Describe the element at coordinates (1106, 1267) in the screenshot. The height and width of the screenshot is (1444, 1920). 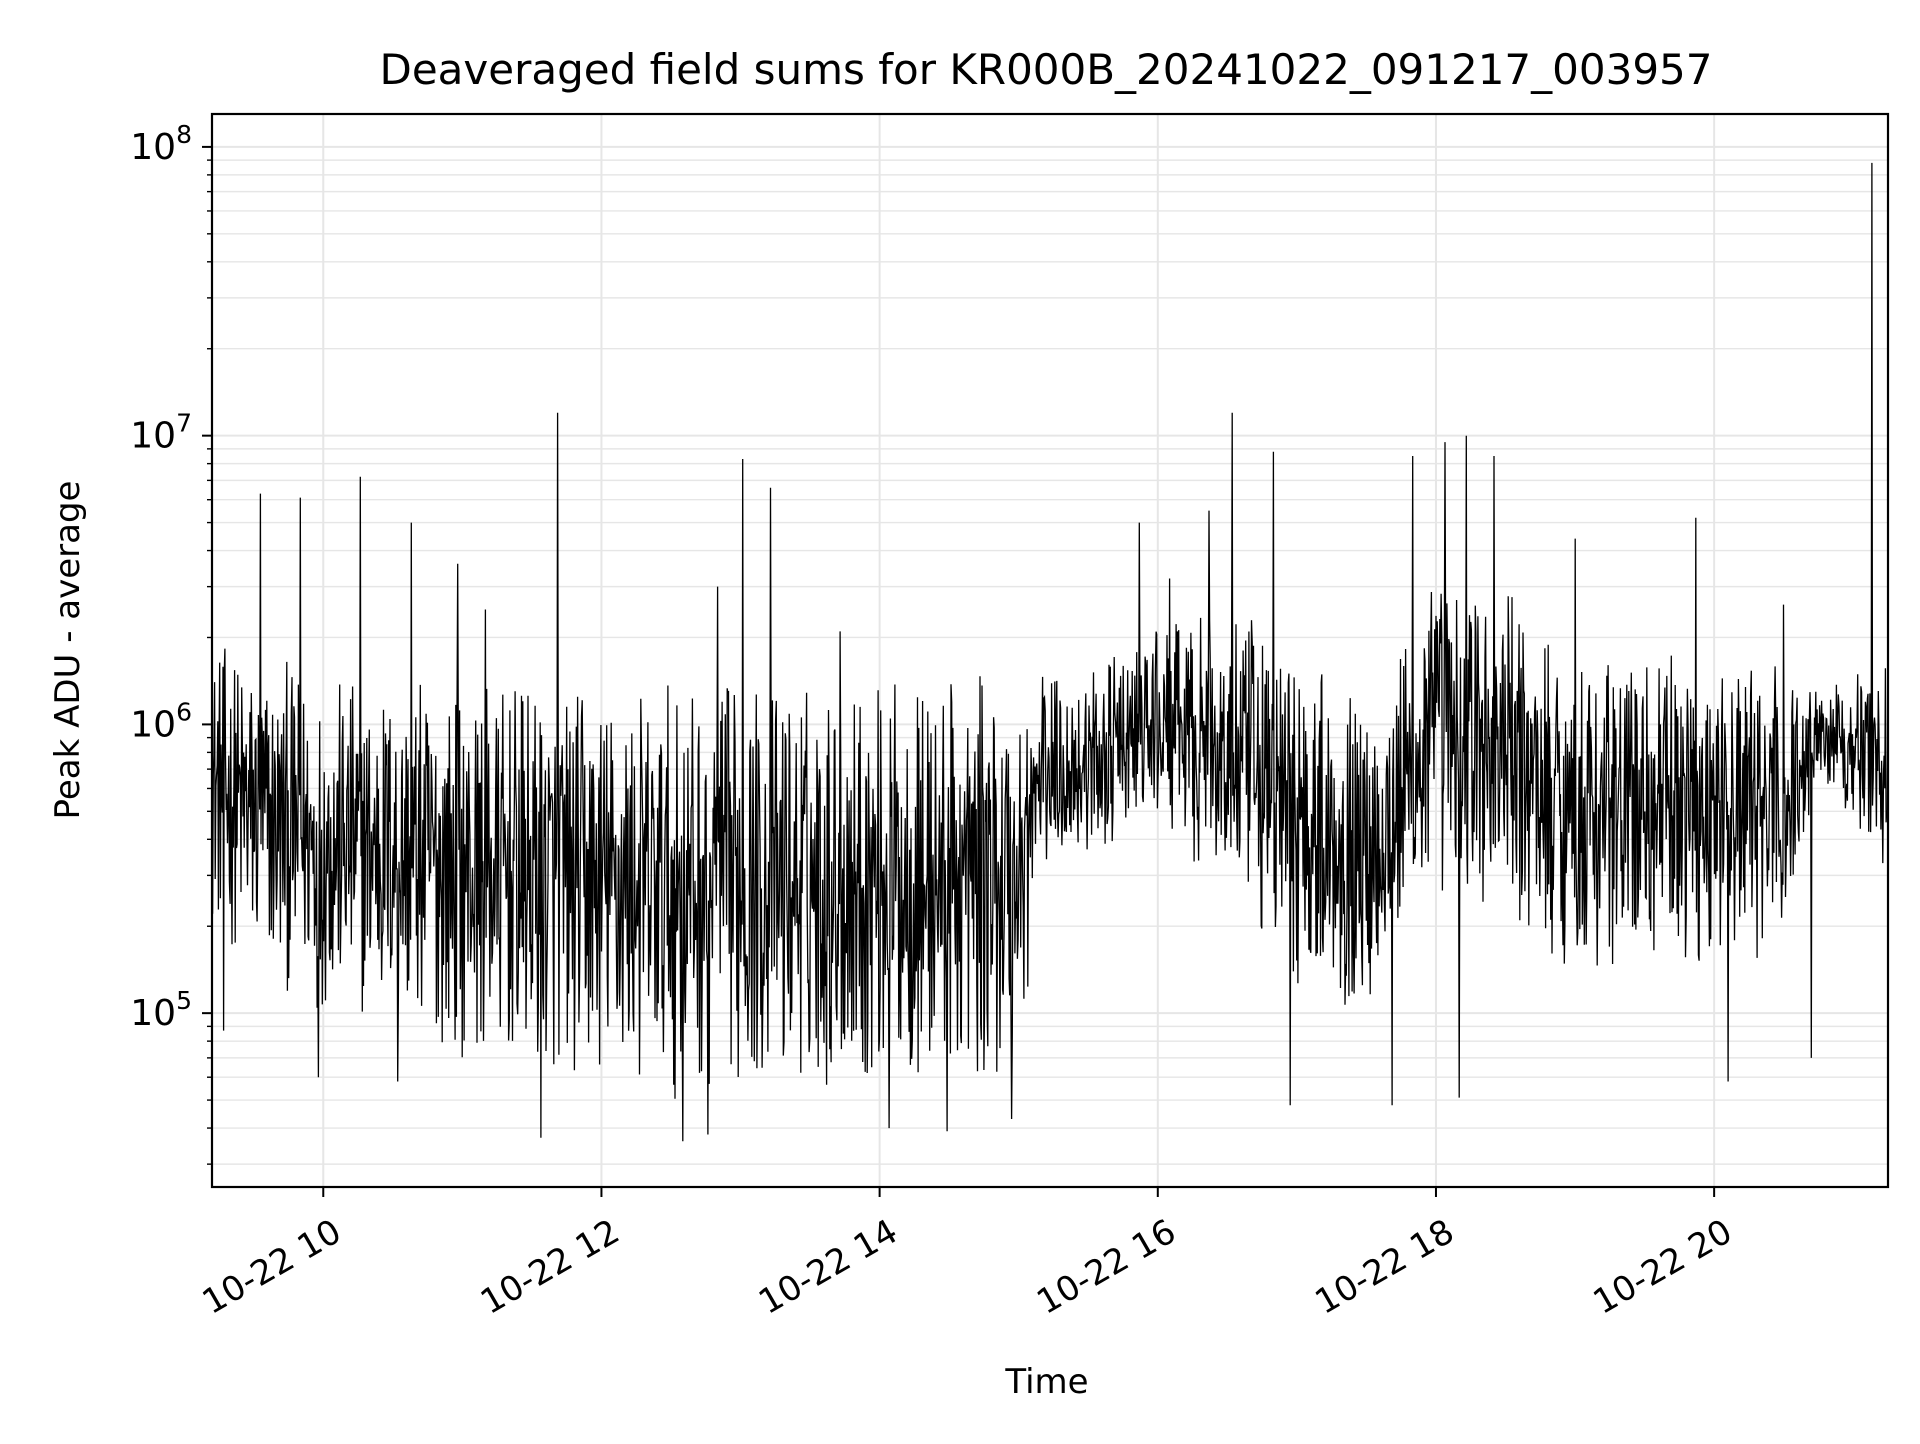
I see `x-tick-label: 10-22 16` at that location.